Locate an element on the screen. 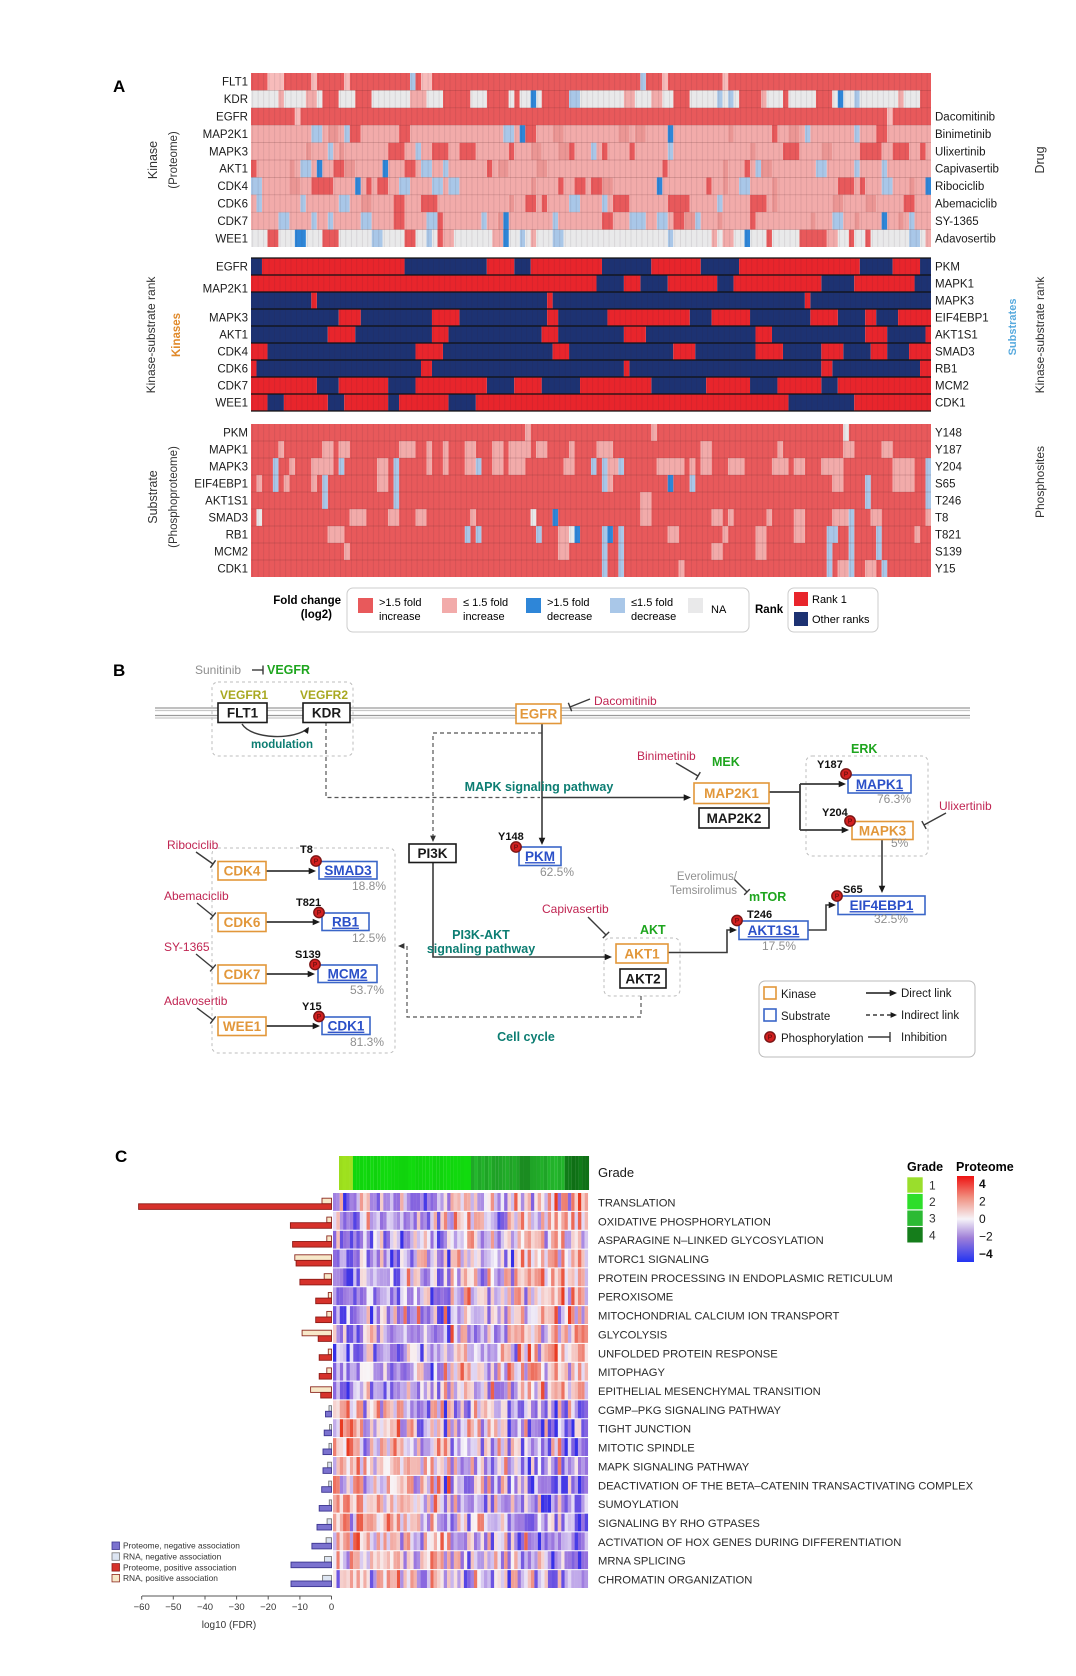  svg-text: ≤ 1.5 fold is located at coordinates (485, 603).